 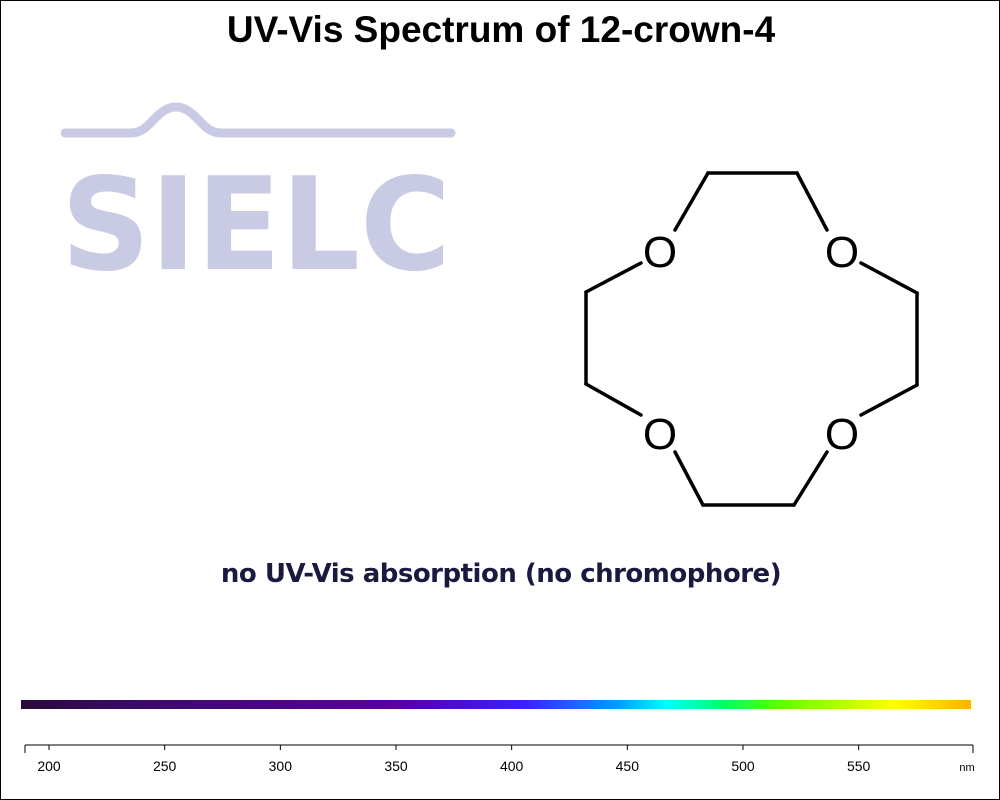 What do you see at coordinates (496, 704) in the screenshot?
I see `wavelength-color-bar` at bounding box center [496, 704].